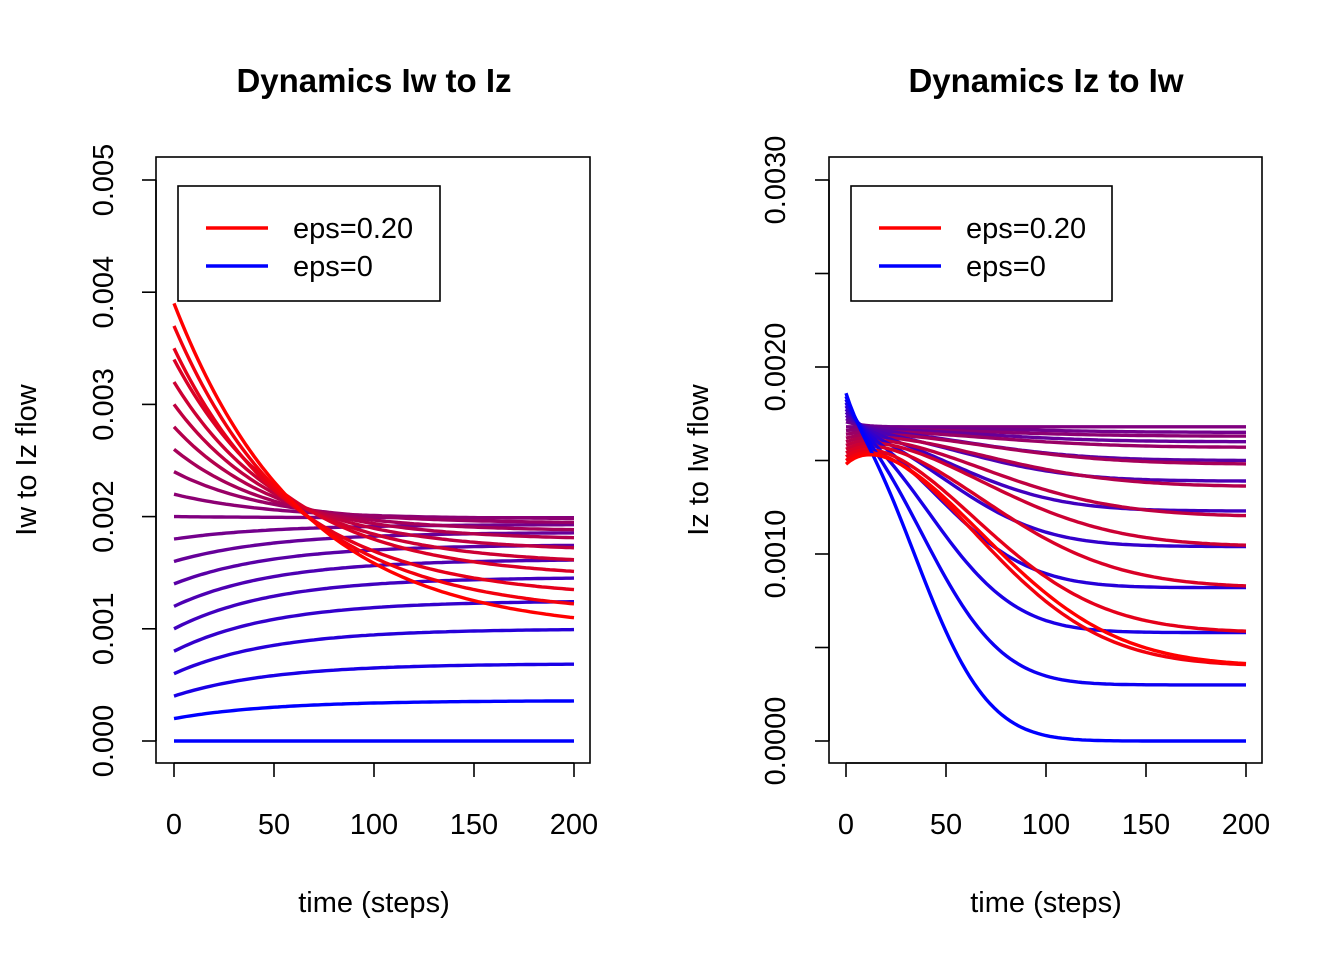 This screenshot has height=960, width=1344. I want to click on y-tick-label: 0.0000, so click(776, 741).